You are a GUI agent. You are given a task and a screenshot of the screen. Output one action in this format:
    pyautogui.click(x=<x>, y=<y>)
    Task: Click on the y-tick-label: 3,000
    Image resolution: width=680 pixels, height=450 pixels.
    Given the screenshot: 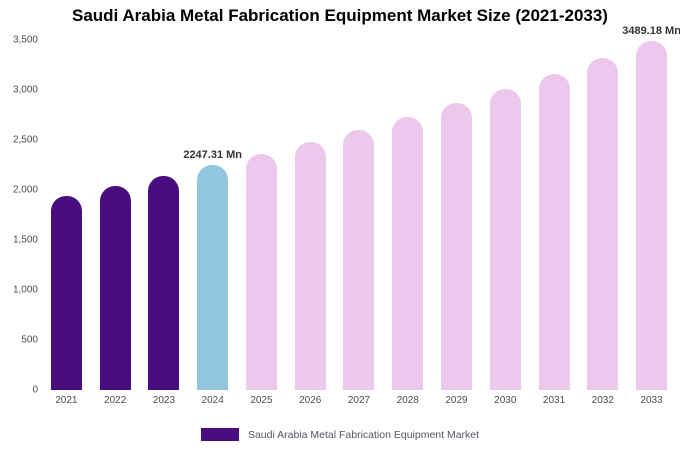 What is the action you would take?
    pyautogui.click(x=25, y=90)
    